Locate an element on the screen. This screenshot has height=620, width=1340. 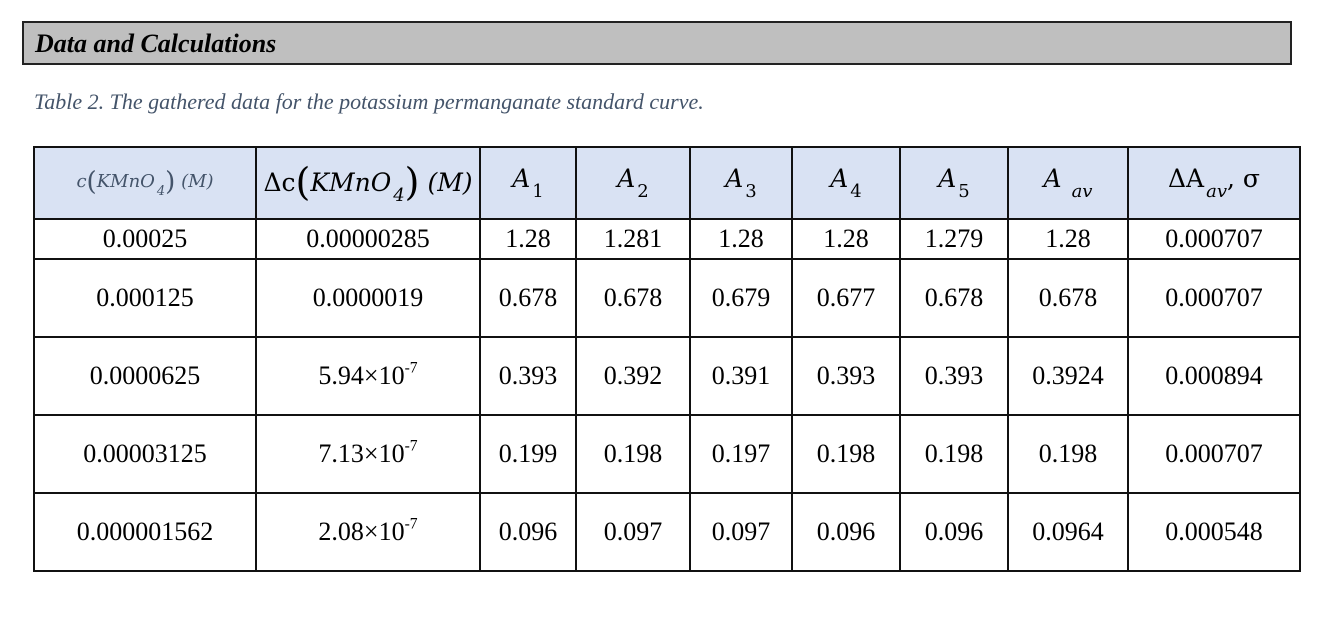
cell-delta-a-average: 0.000548 is located at coordinates (1214, 532).